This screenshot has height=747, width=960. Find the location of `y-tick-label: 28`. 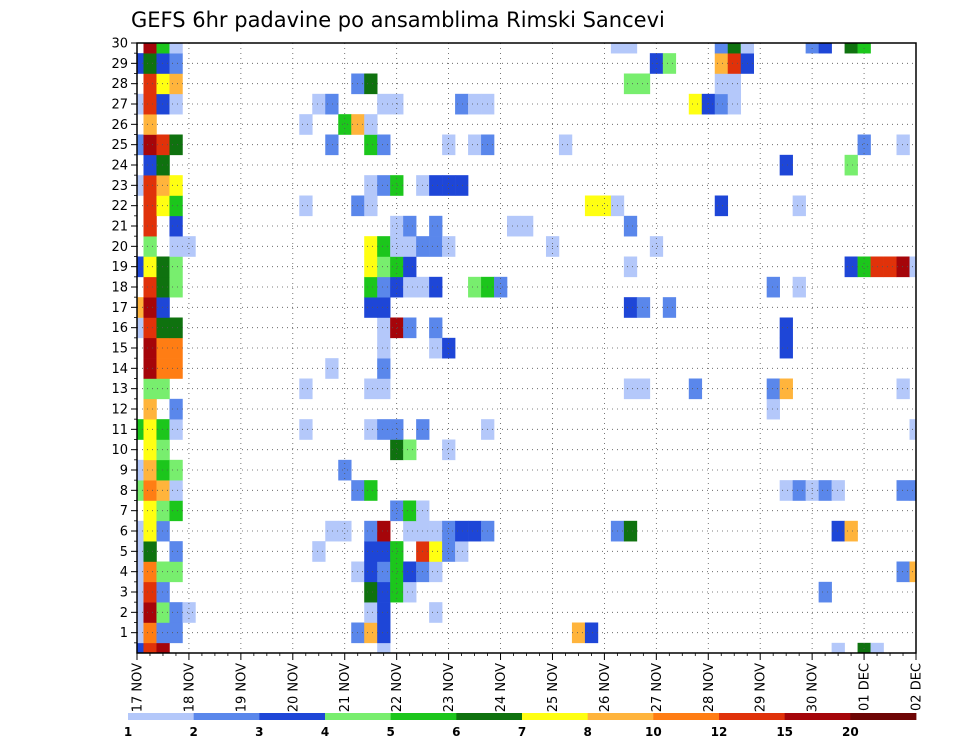

y-tick-label: 28 is located at coordinates (119, 84).